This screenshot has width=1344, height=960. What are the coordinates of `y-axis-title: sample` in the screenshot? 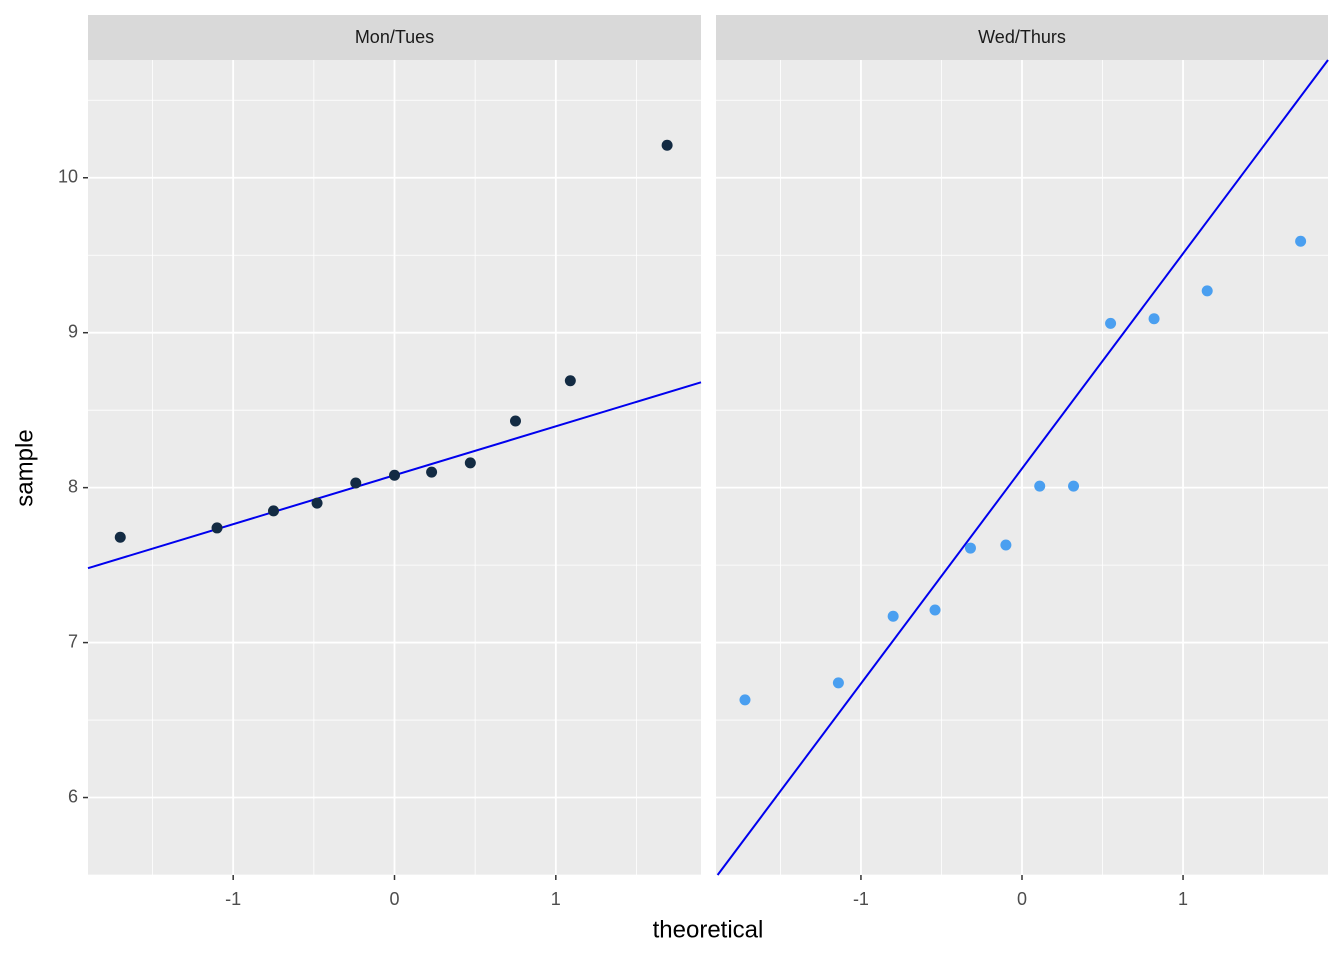 It's located at (24, 467).